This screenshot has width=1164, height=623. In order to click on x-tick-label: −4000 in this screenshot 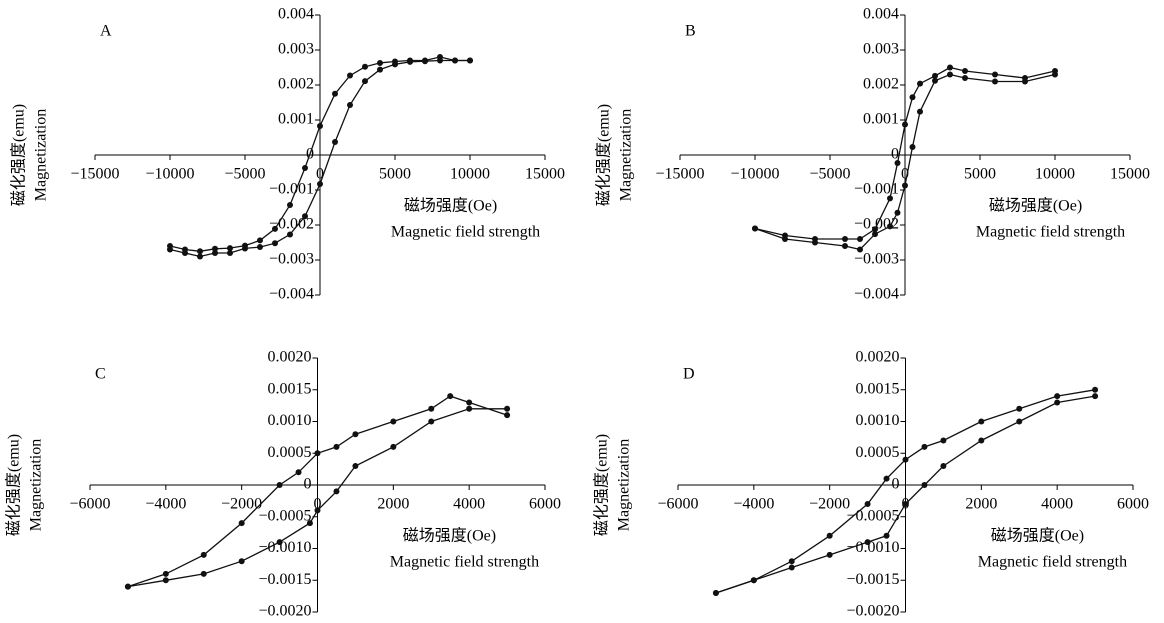, I will do `click(753, 504)`.